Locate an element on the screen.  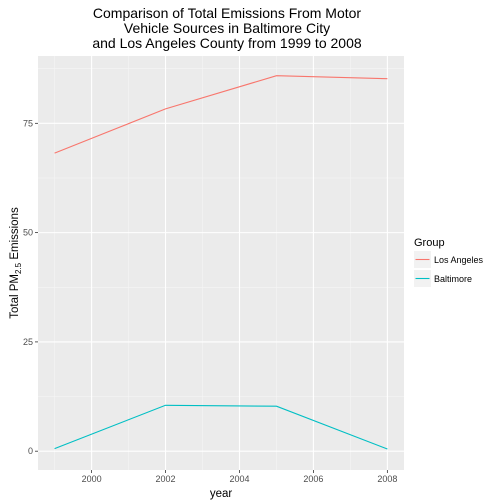
x-tick-label: 2008 is located at coordinates (387, 479).